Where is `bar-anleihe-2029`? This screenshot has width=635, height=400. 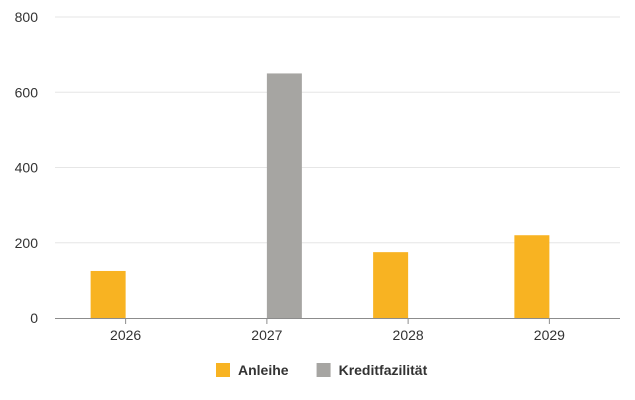 bar-anleihe-2029 is located at coordinates (532, 276).